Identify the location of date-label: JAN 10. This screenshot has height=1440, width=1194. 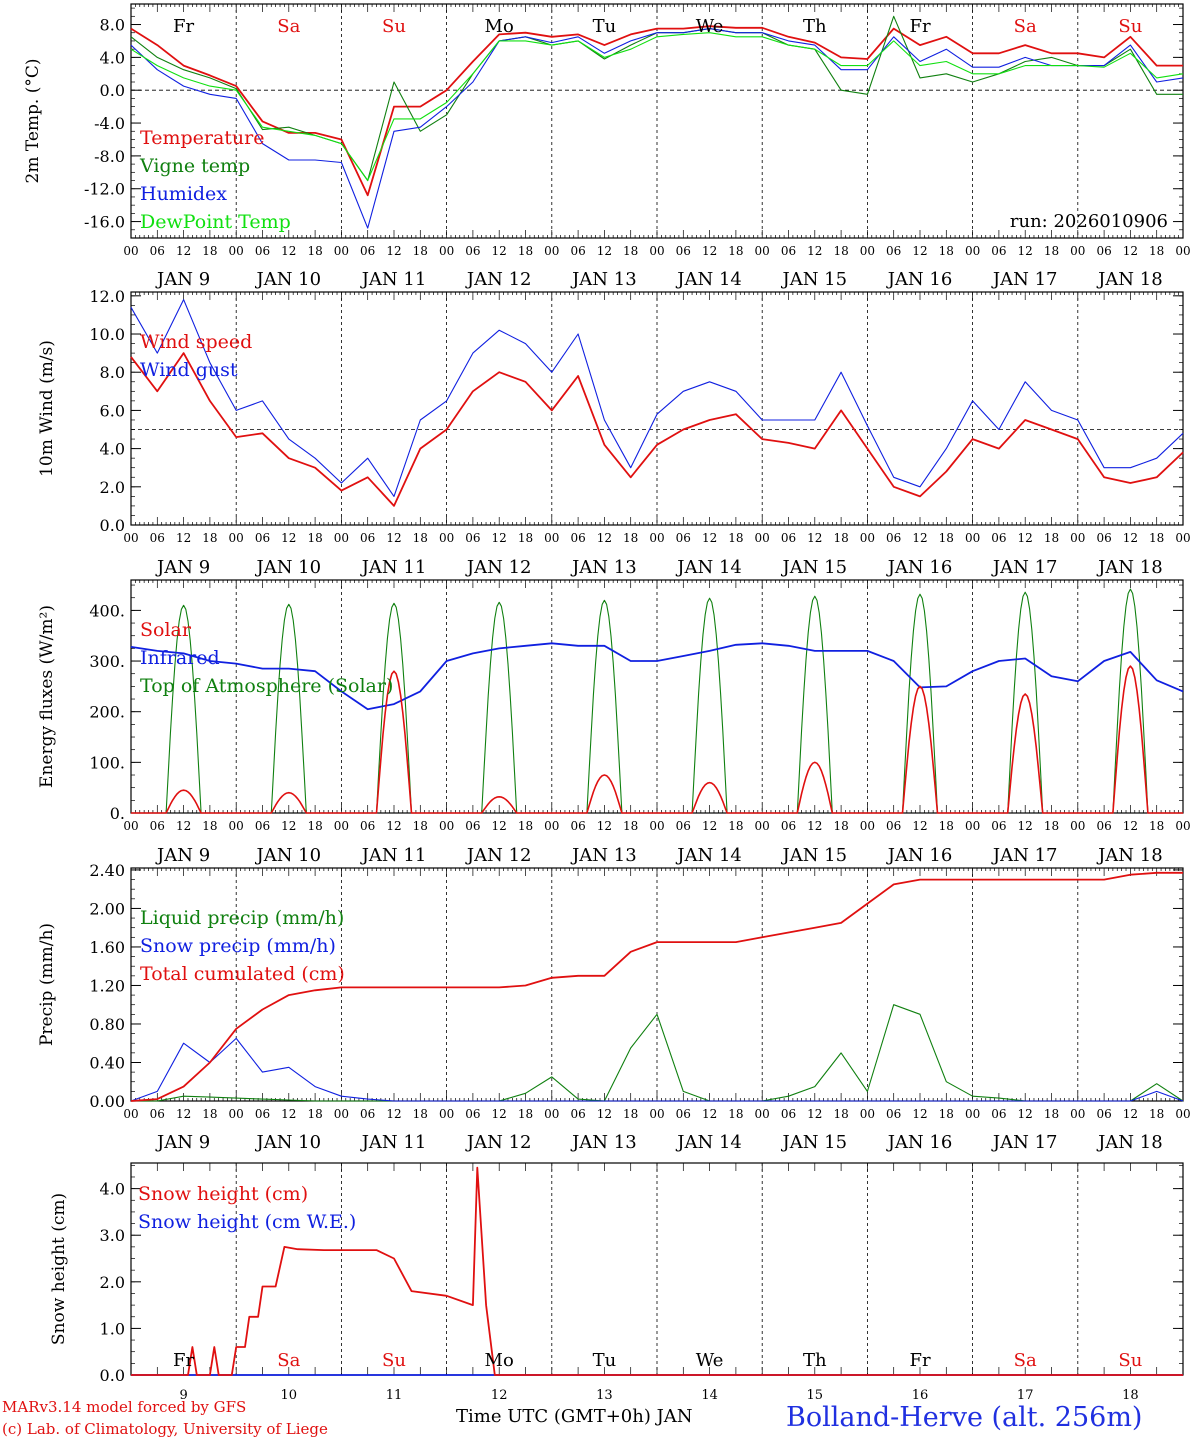
(288, 567).